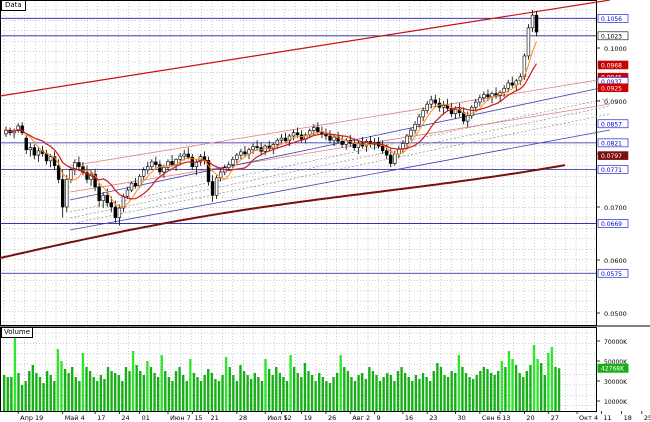 This screenshot has height=422, width=650. What do you see at coordinates (31, 418) in the screenshot?
I see `x-axis-label: Апр 19` at bounding box center [31, 418].